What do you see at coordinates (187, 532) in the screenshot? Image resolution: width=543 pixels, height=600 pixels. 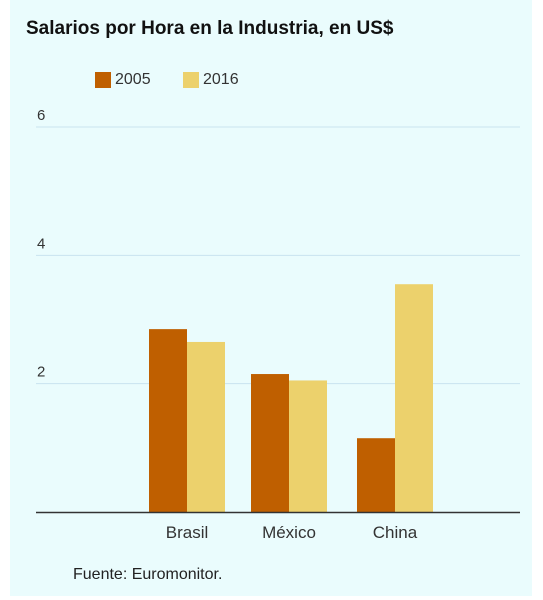 I see `x-tick-label: Brasil` at bounding box center [187, 532].